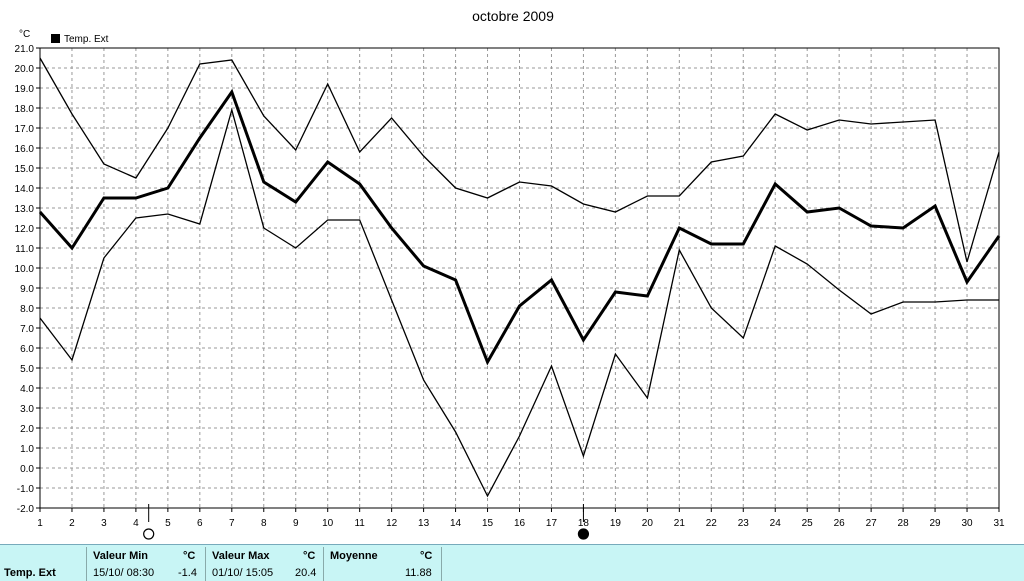 This screenshot has width=1024, height=581. Describe the element at coordinates (27, 429) in the screenshot. I see `y-tick-label: 2.0` at that location.